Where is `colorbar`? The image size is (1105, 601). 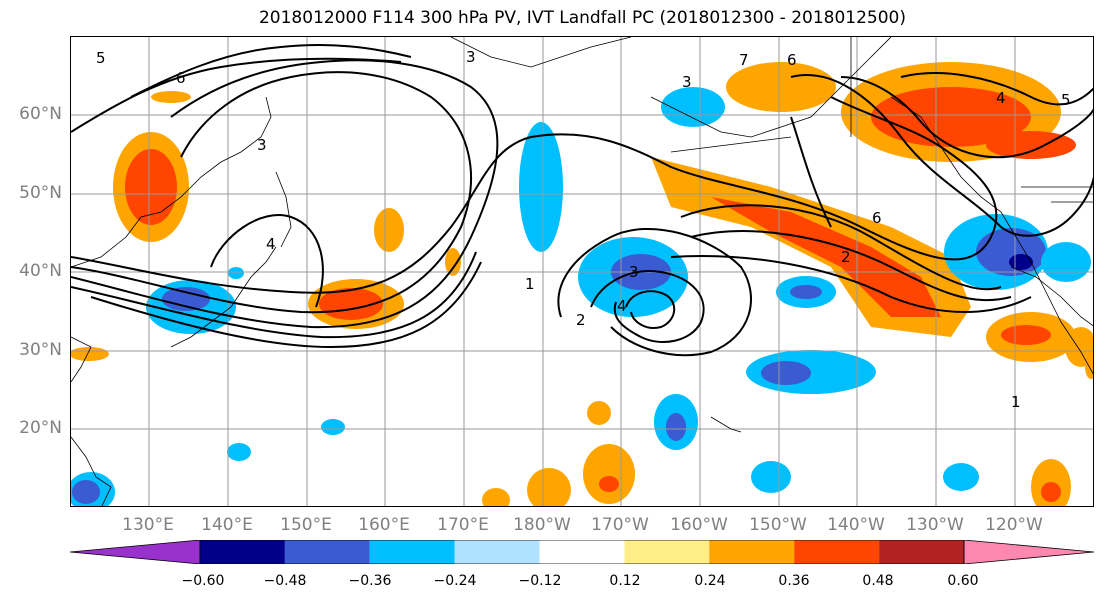 colorbar is located at coordinates (582, 552).